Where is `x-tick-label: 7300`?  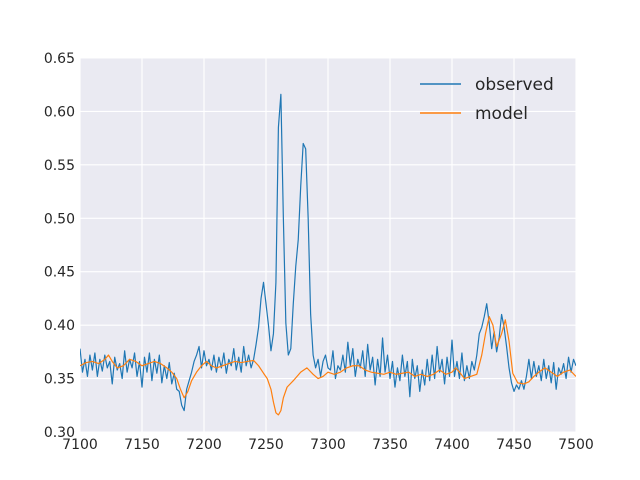 x-tick-label: 7300 is located at coordinates (328, 445).